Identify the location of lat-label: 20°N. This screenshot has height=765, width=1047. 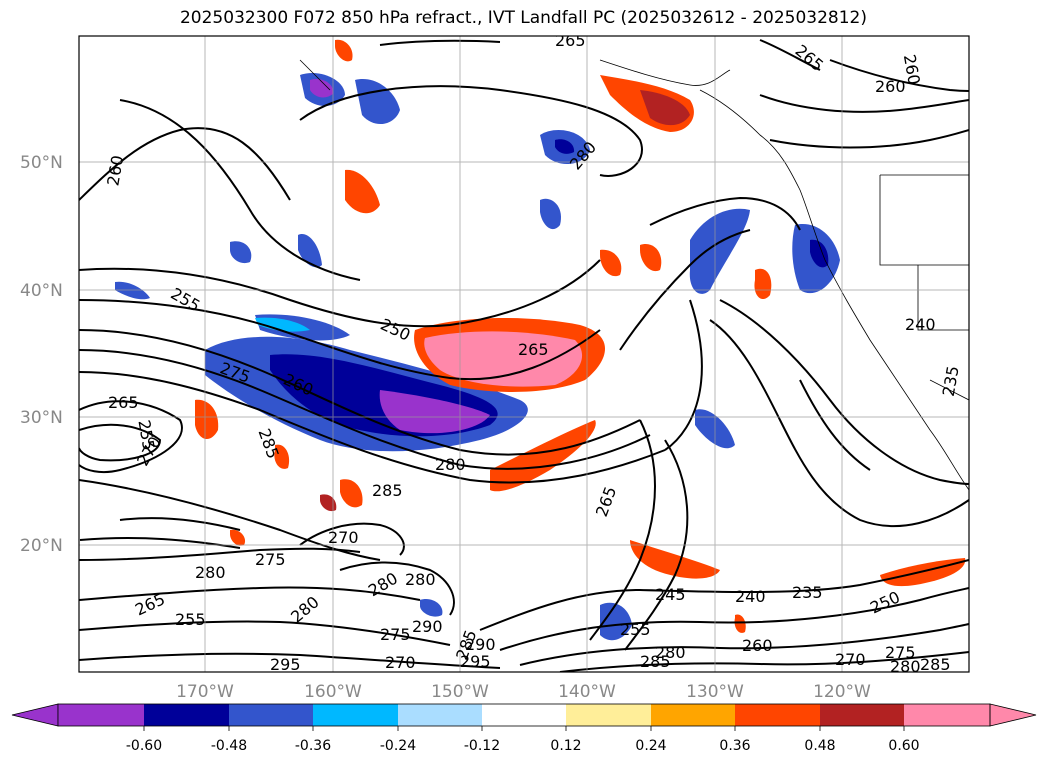
(41, 546).